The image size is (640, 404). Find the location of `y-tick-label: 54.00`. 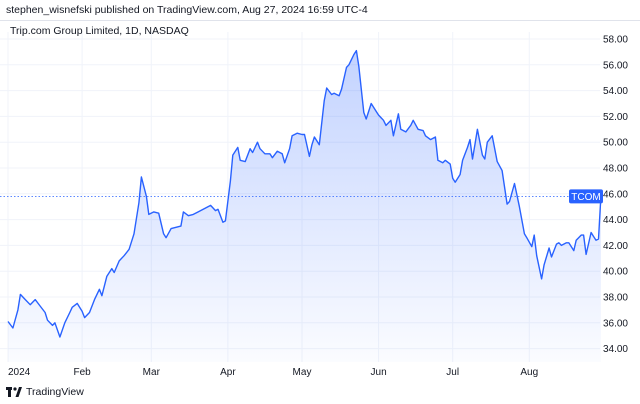

y-tick-label: 54.00 is located at coordinates (615, 91).